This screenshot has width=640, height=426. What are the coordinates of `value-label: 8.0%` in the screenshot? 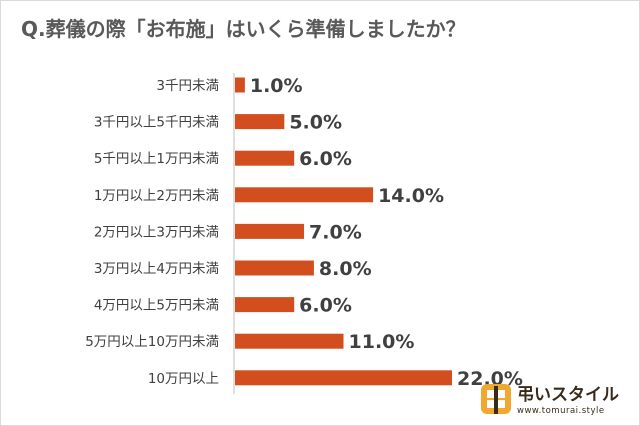 It's located at (345, 269).